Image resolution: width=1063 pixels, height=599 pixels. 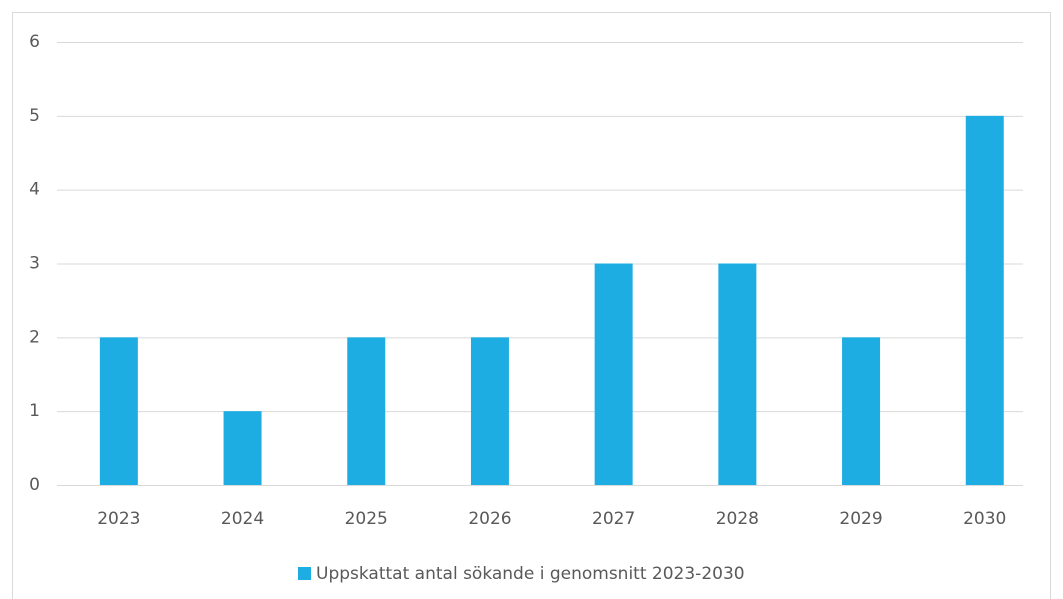 I want to click on x-tick-label: 2025, so click(x=366, y=519).